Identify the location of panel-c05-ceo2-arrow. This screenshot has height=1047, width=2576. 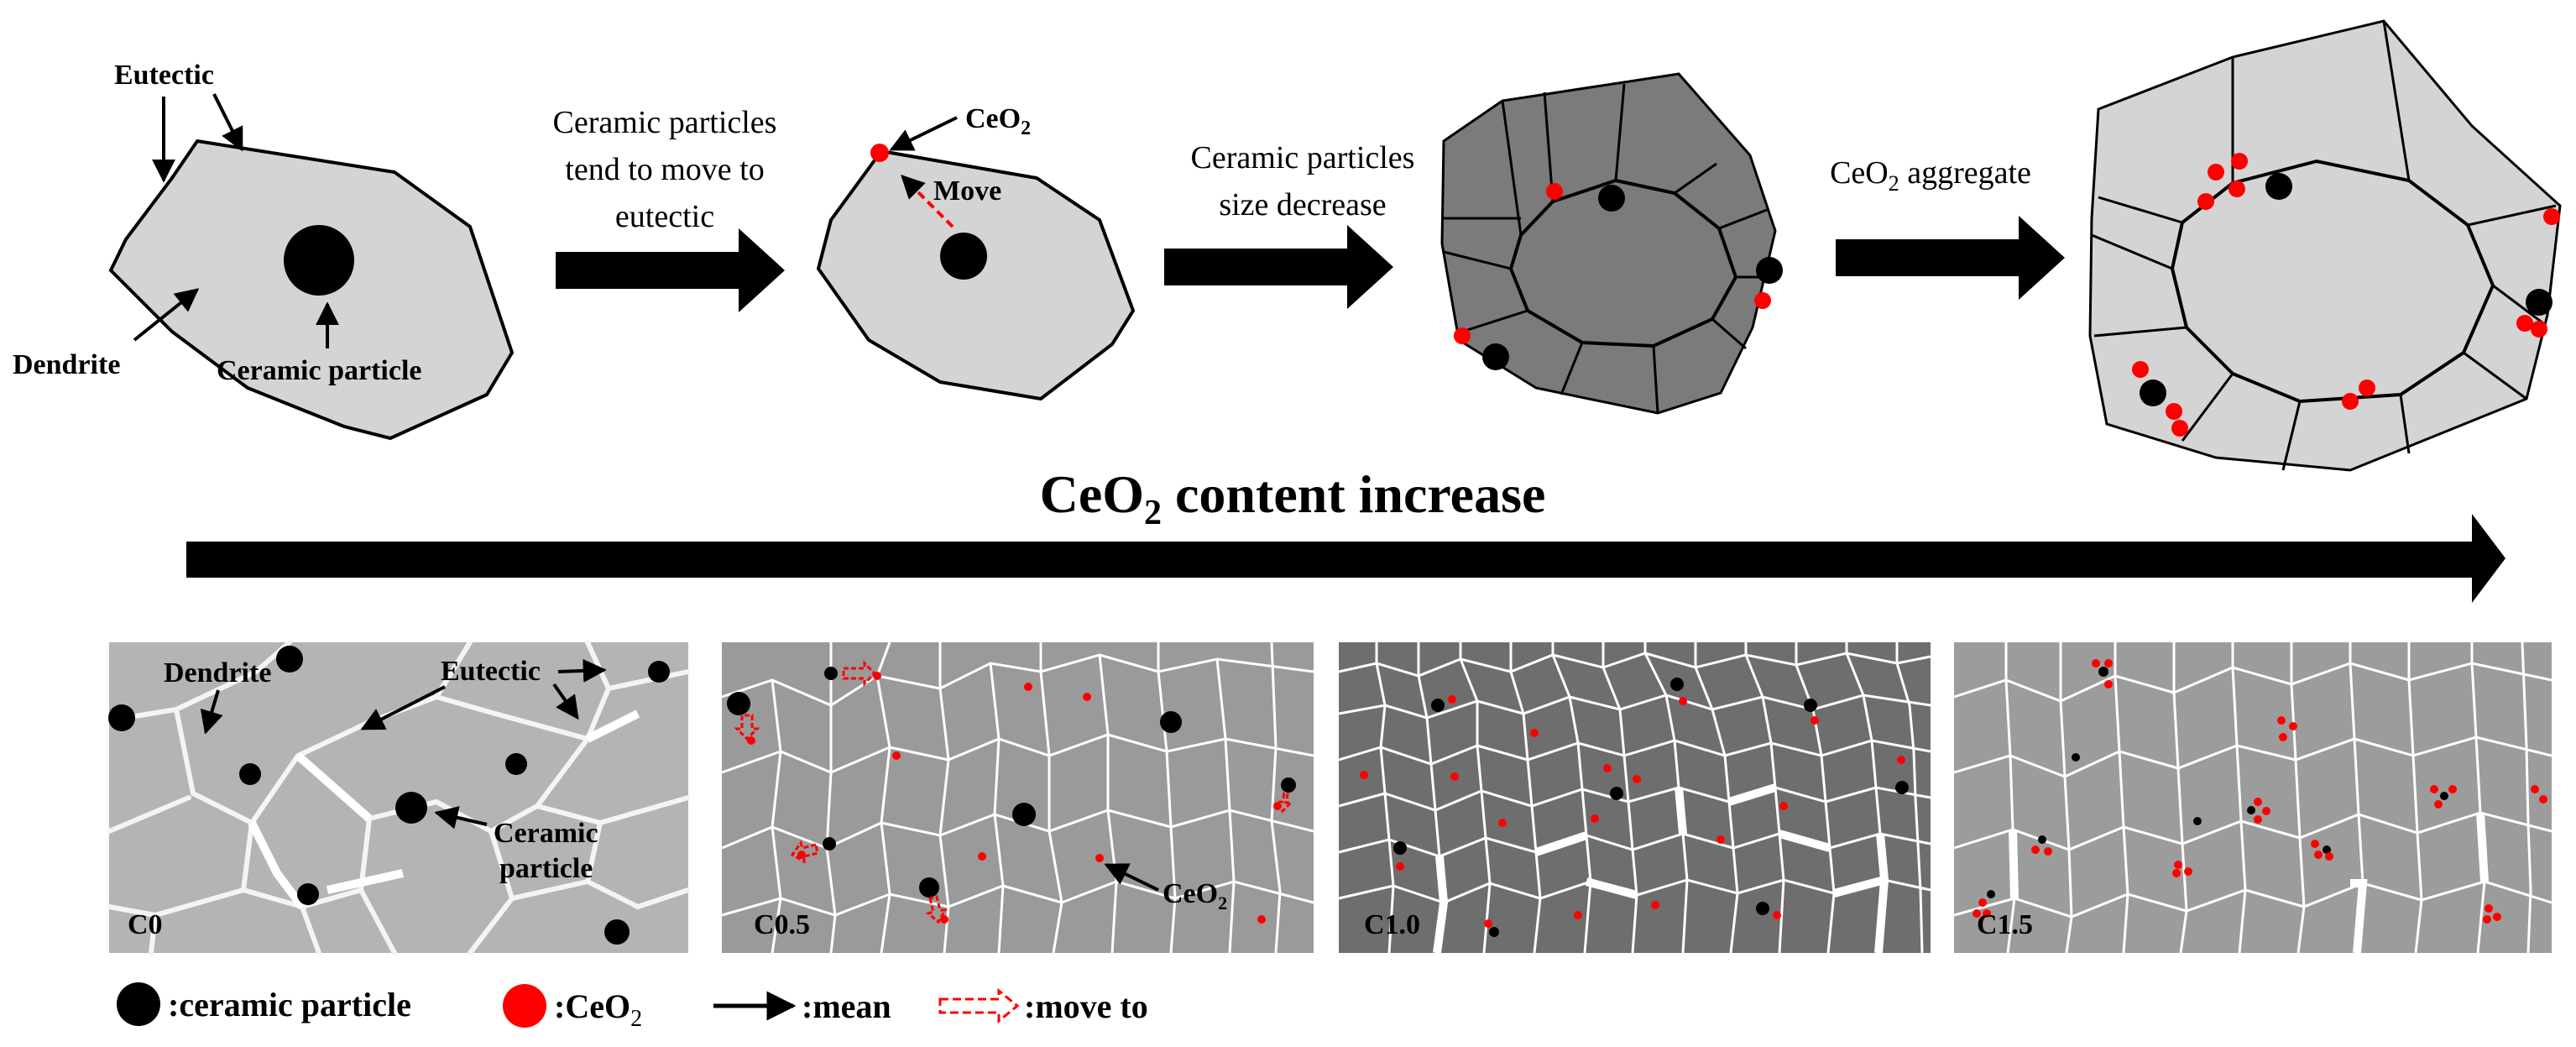
(1131, 877).